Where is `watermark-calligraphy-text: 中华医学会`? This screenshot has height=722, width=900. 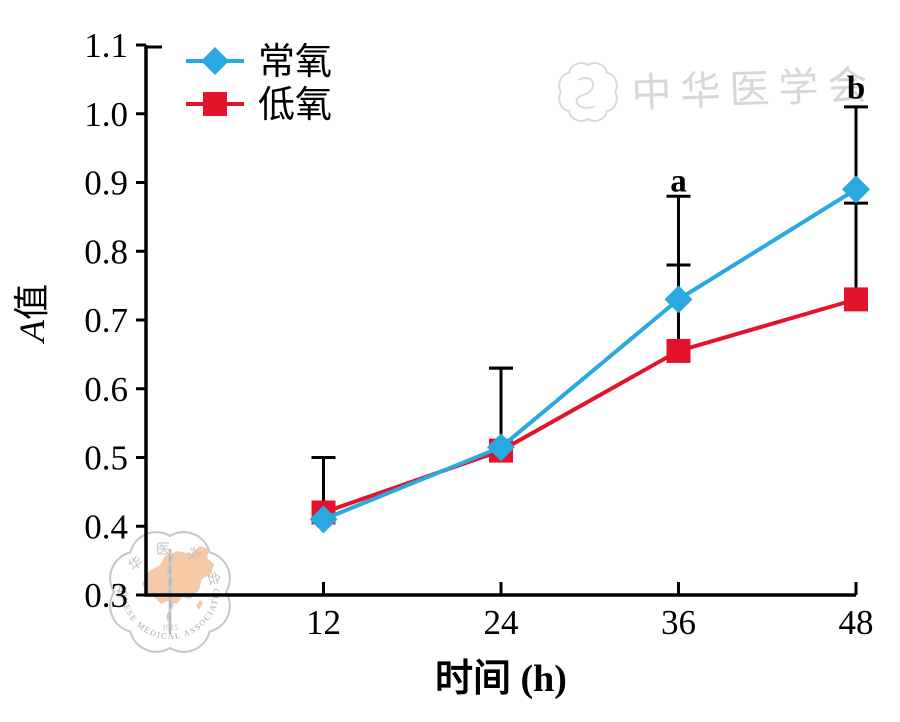 watermark-calligraphy-text: 中华医学会 is located at coordinates (754, 89).